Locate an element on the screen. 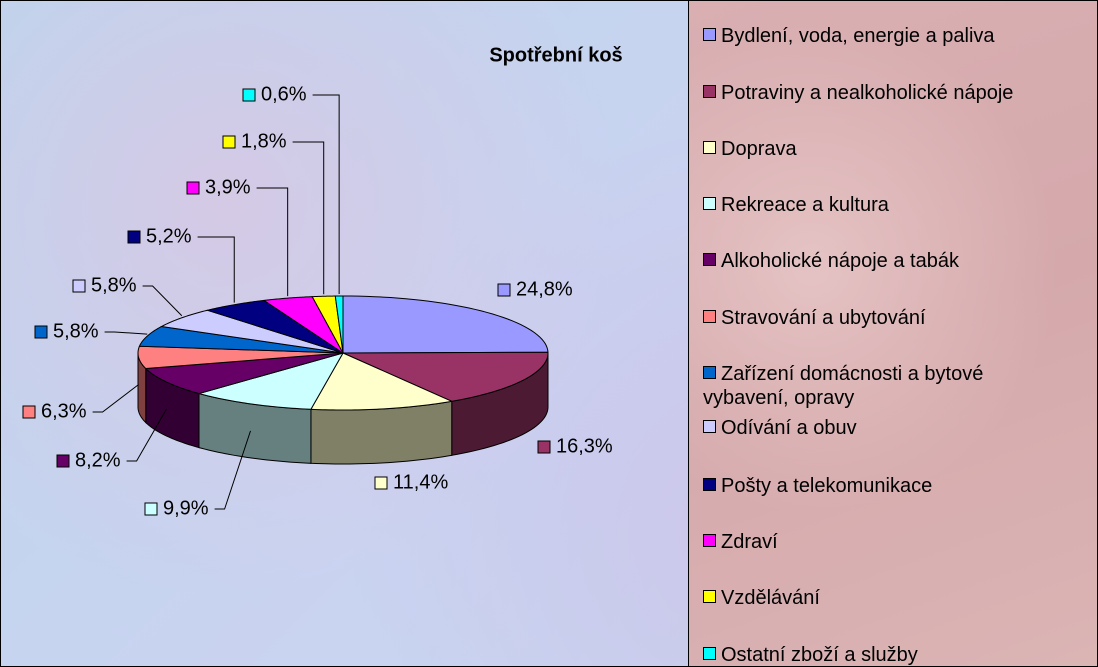 This screenshot has height=667, width=1098. legend-item: Doprava is located at coordinates (750, 149).